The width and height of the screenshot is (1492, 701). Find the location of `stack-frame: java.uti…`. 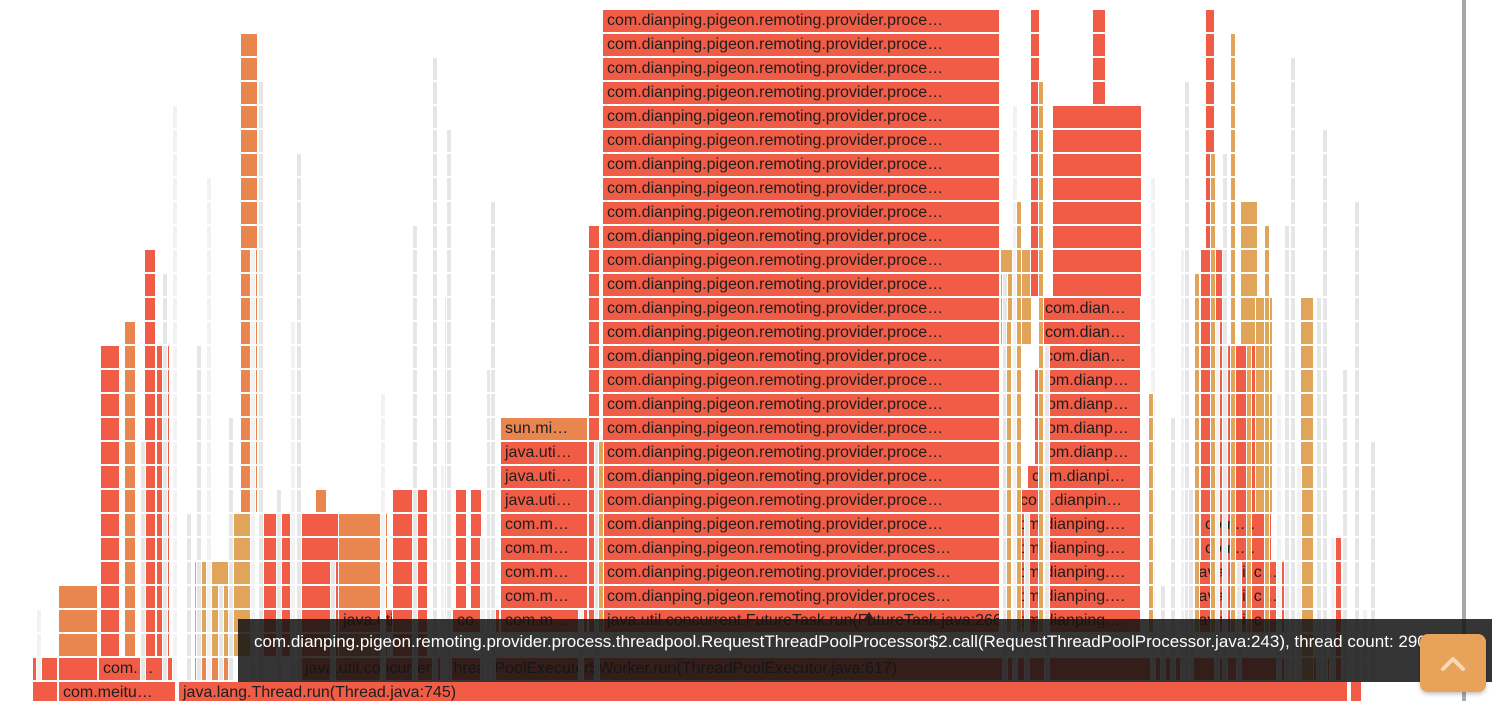

stack-frame: java.uti… is located at coordinates (544, 477).